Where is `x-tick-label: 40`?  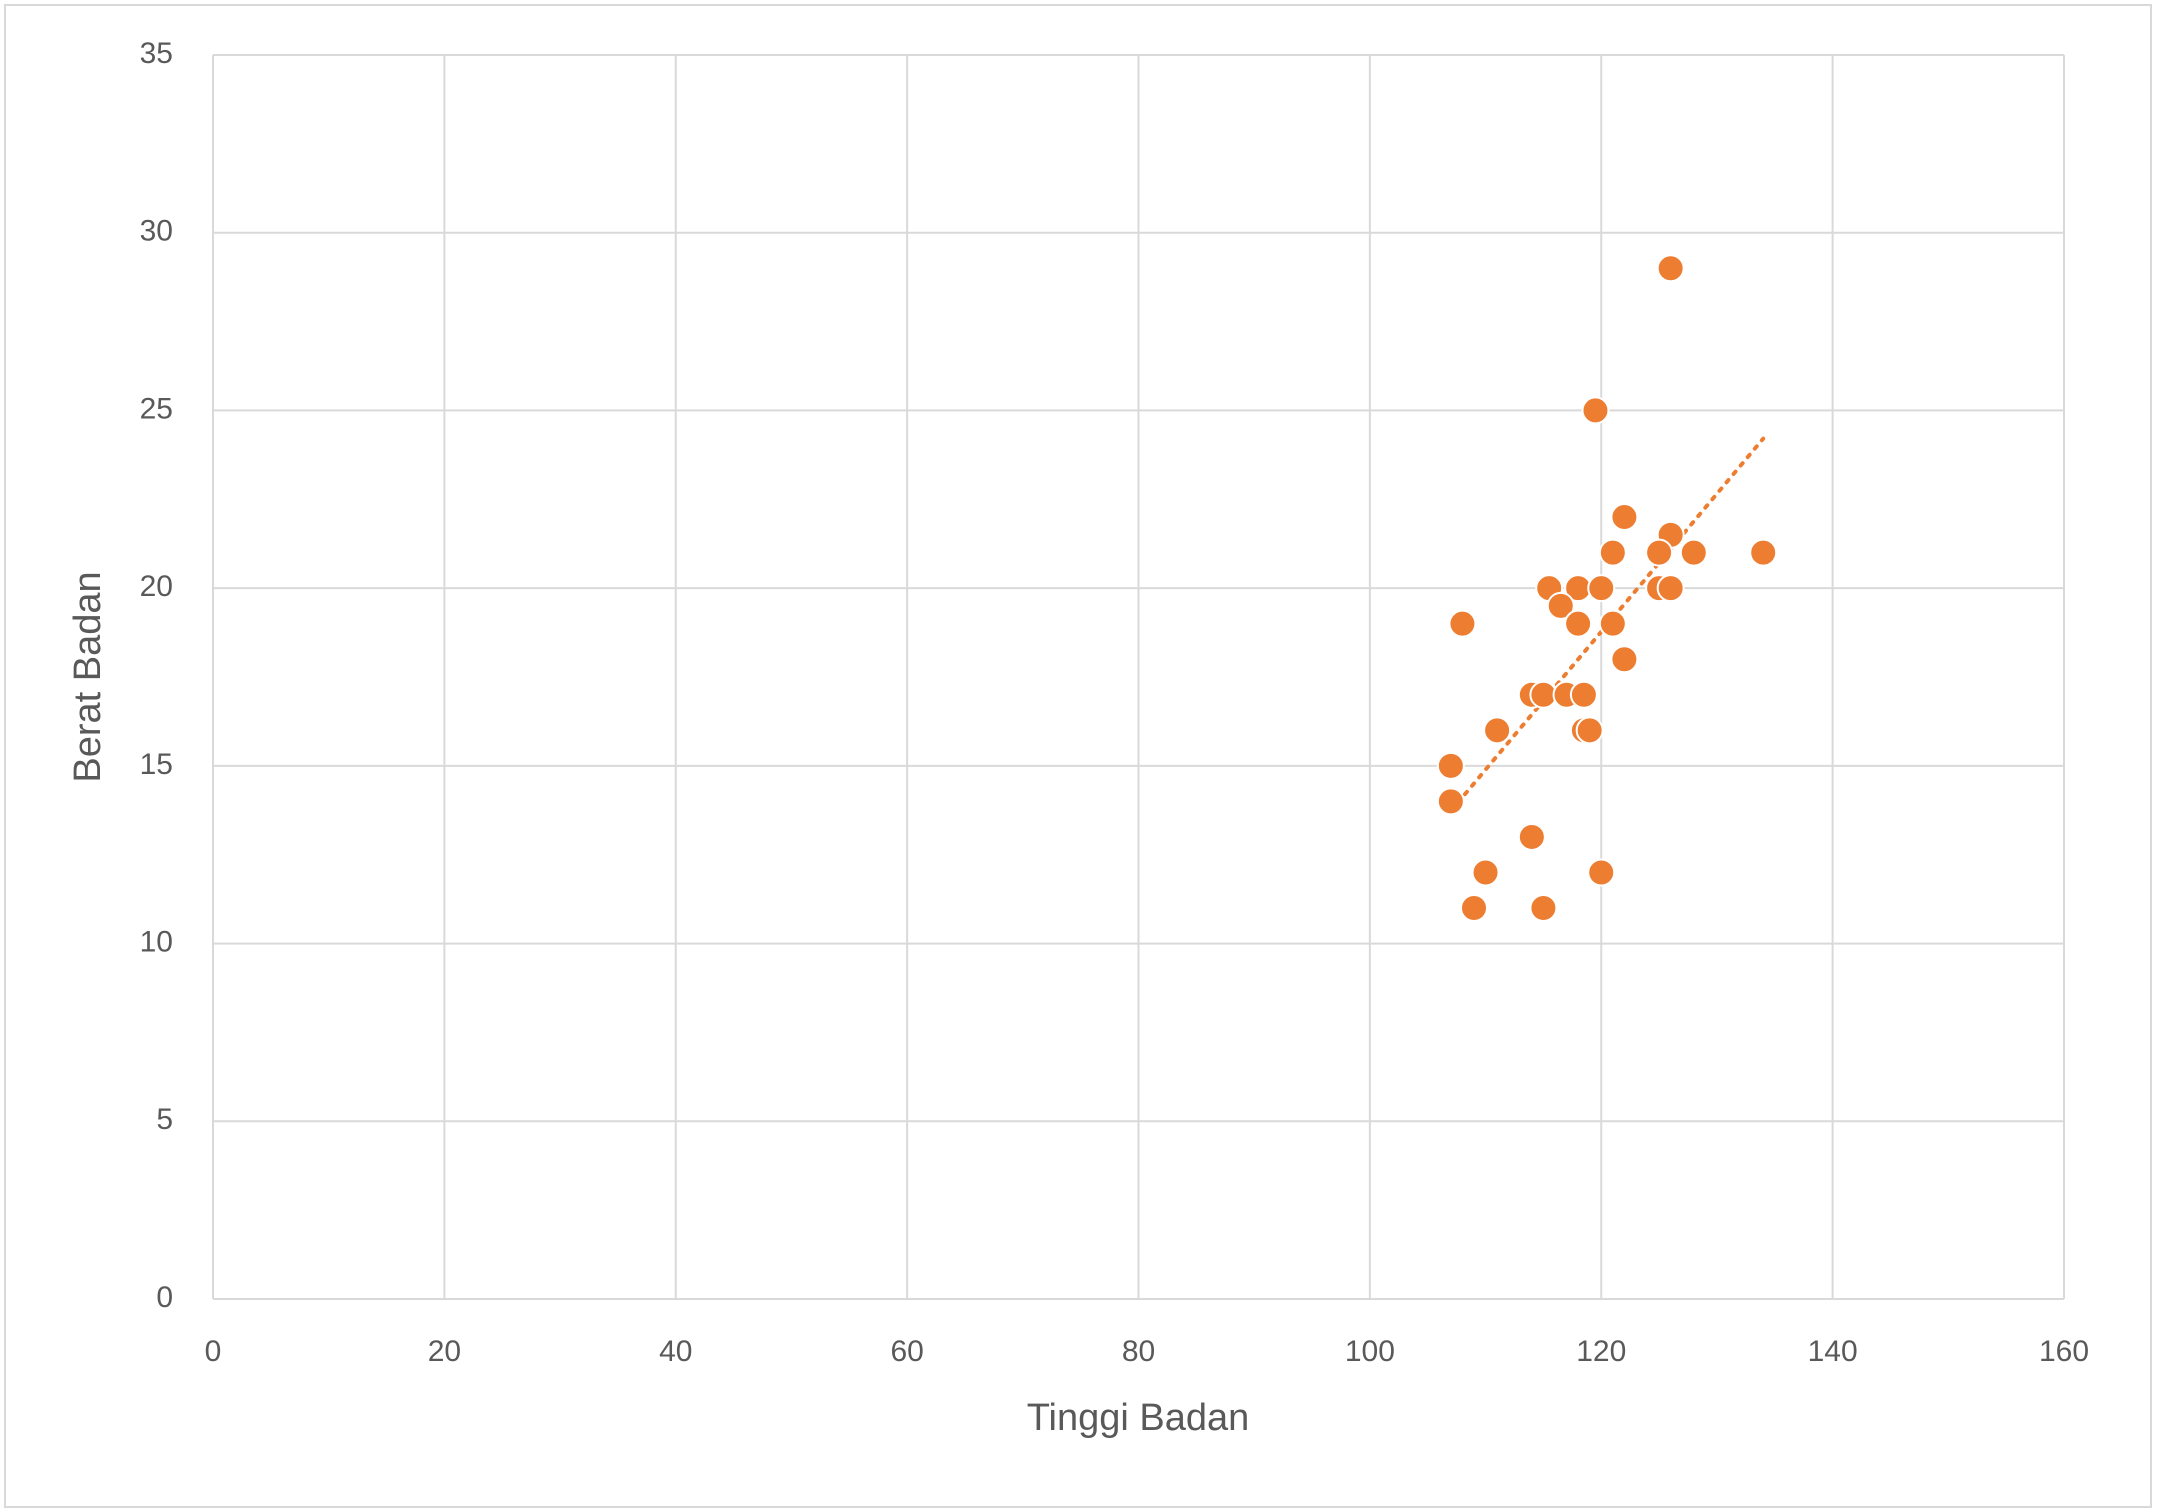
x-tick-label: 40 is located at coordinates (675, 1351).